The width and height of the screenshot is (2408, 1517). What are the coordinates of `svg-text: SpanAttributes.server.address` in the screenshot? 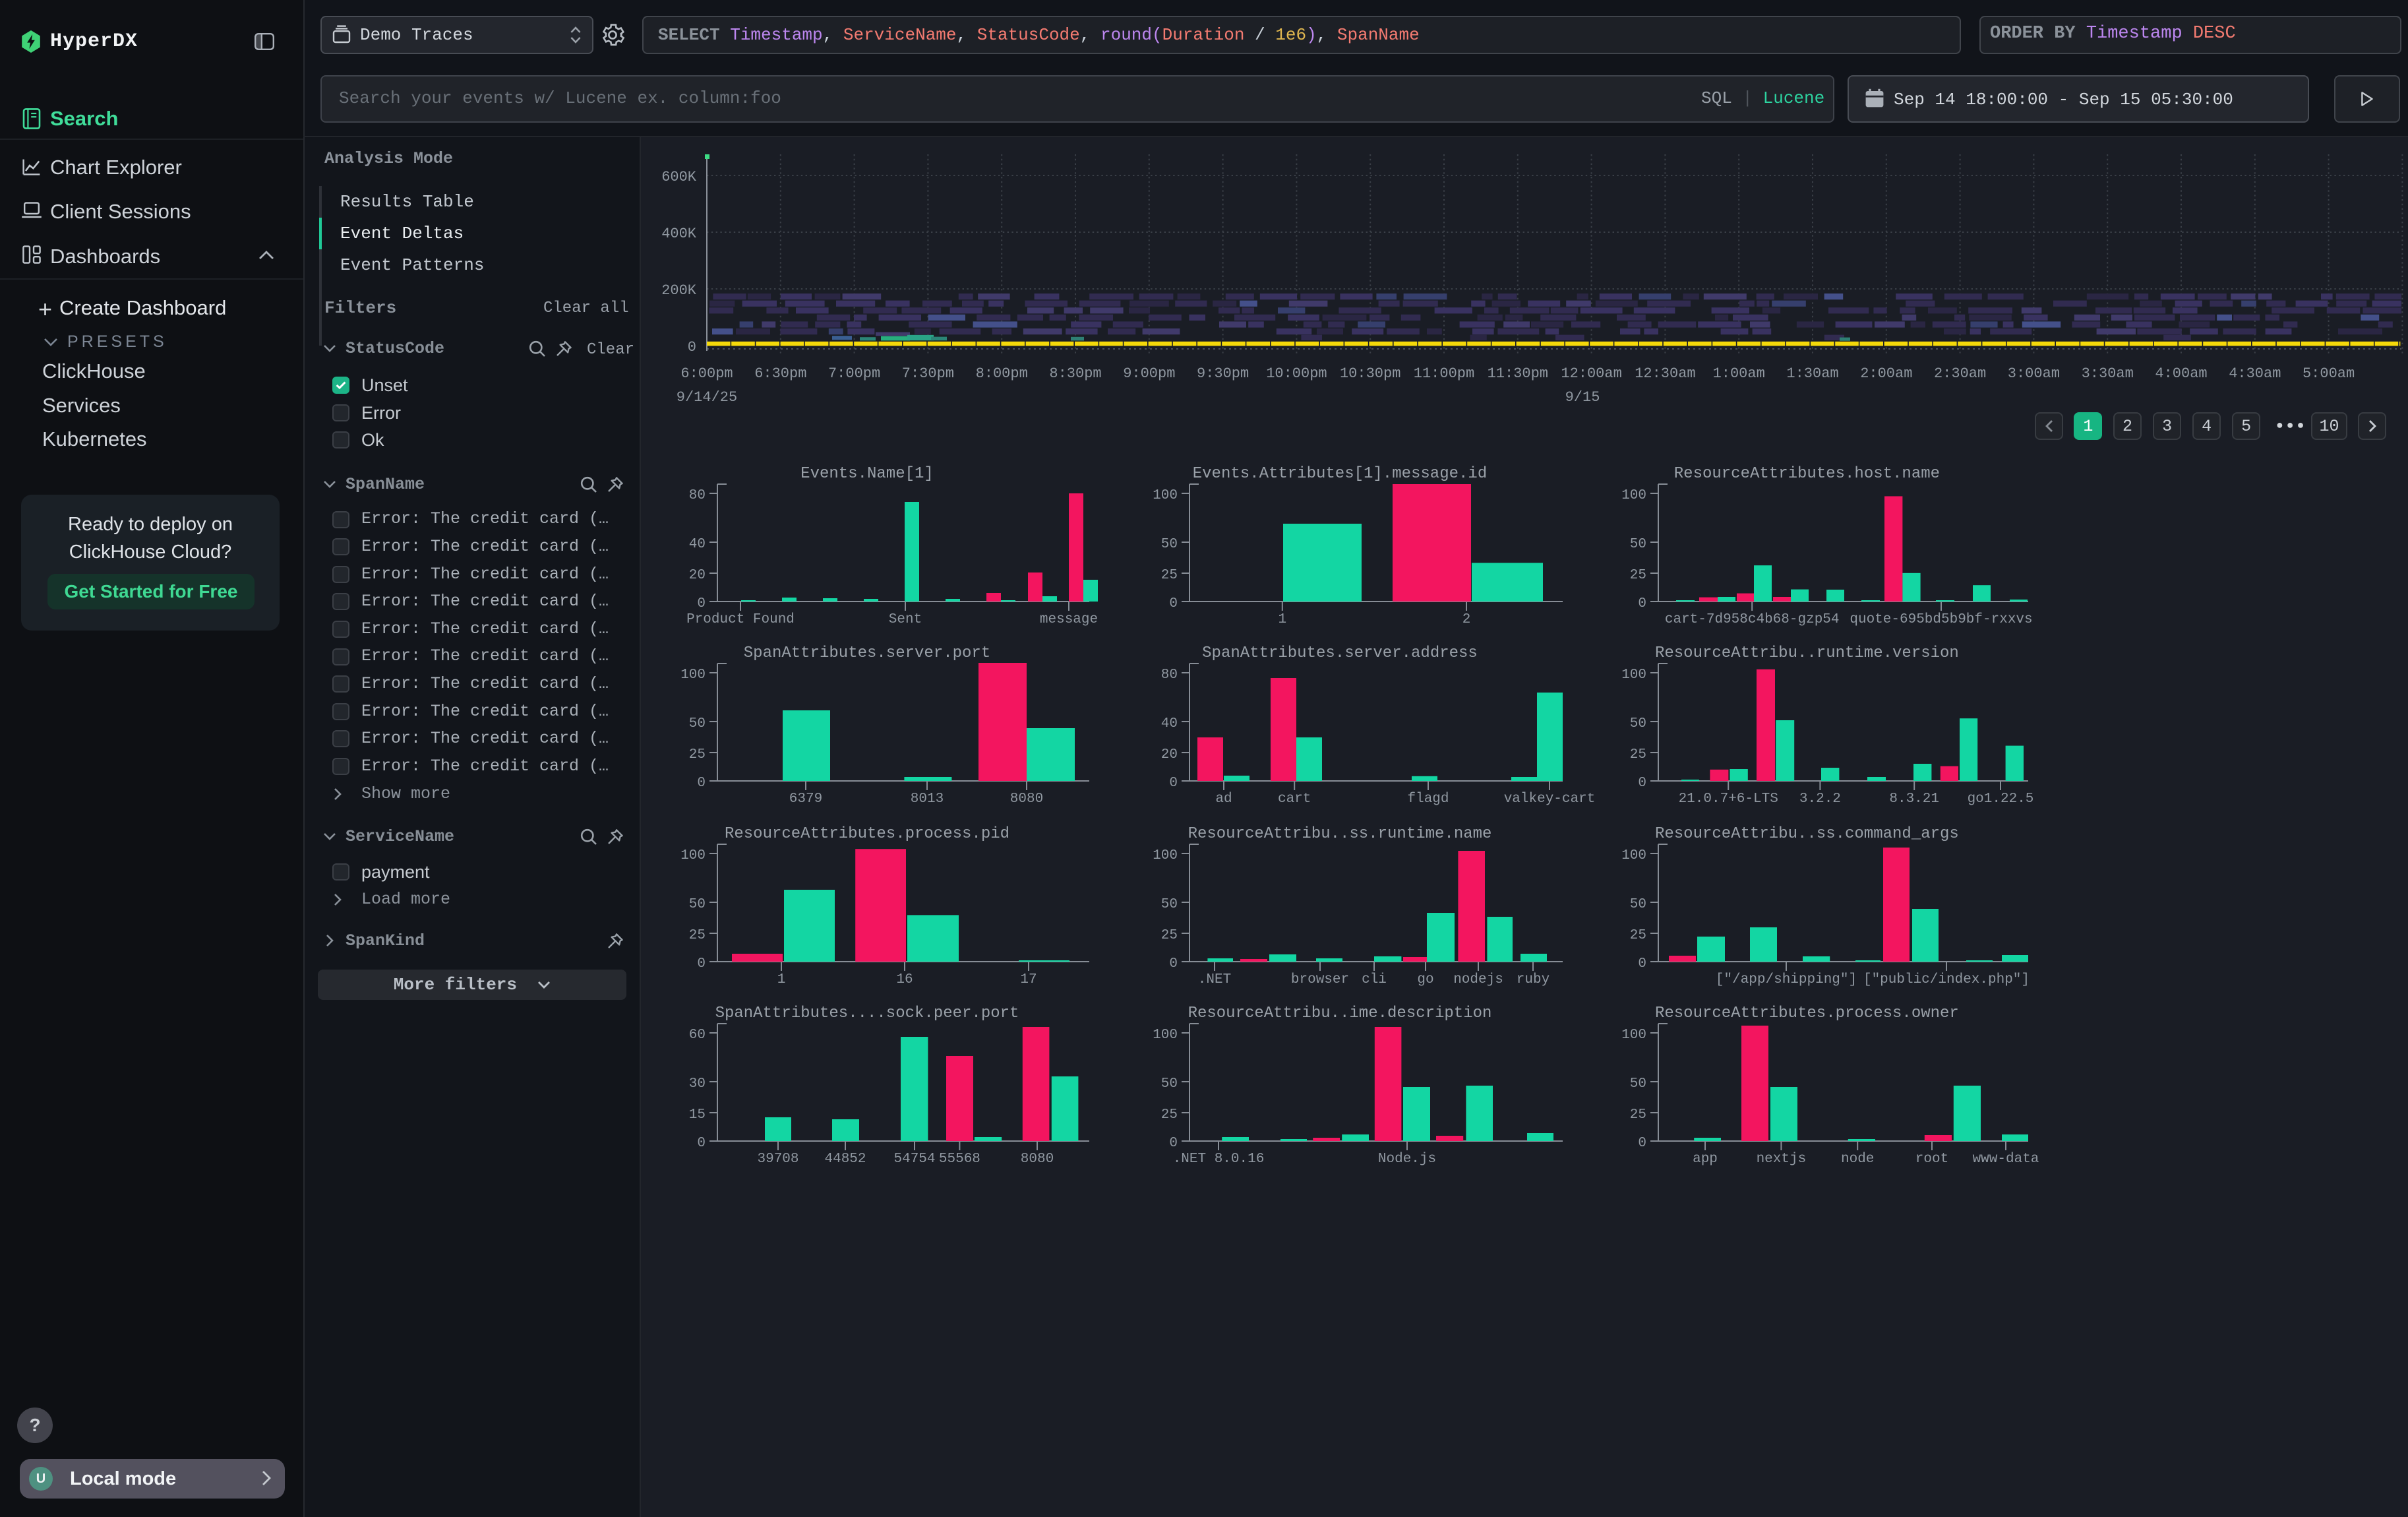 It's located at (1340, 653).